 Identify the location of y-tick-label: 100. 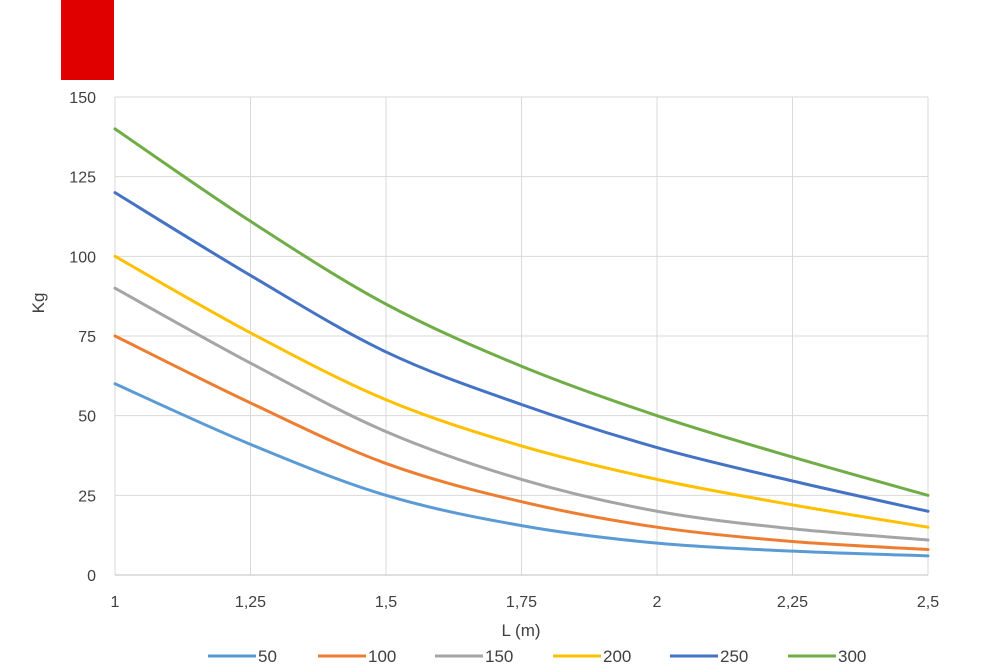
(82, 257).